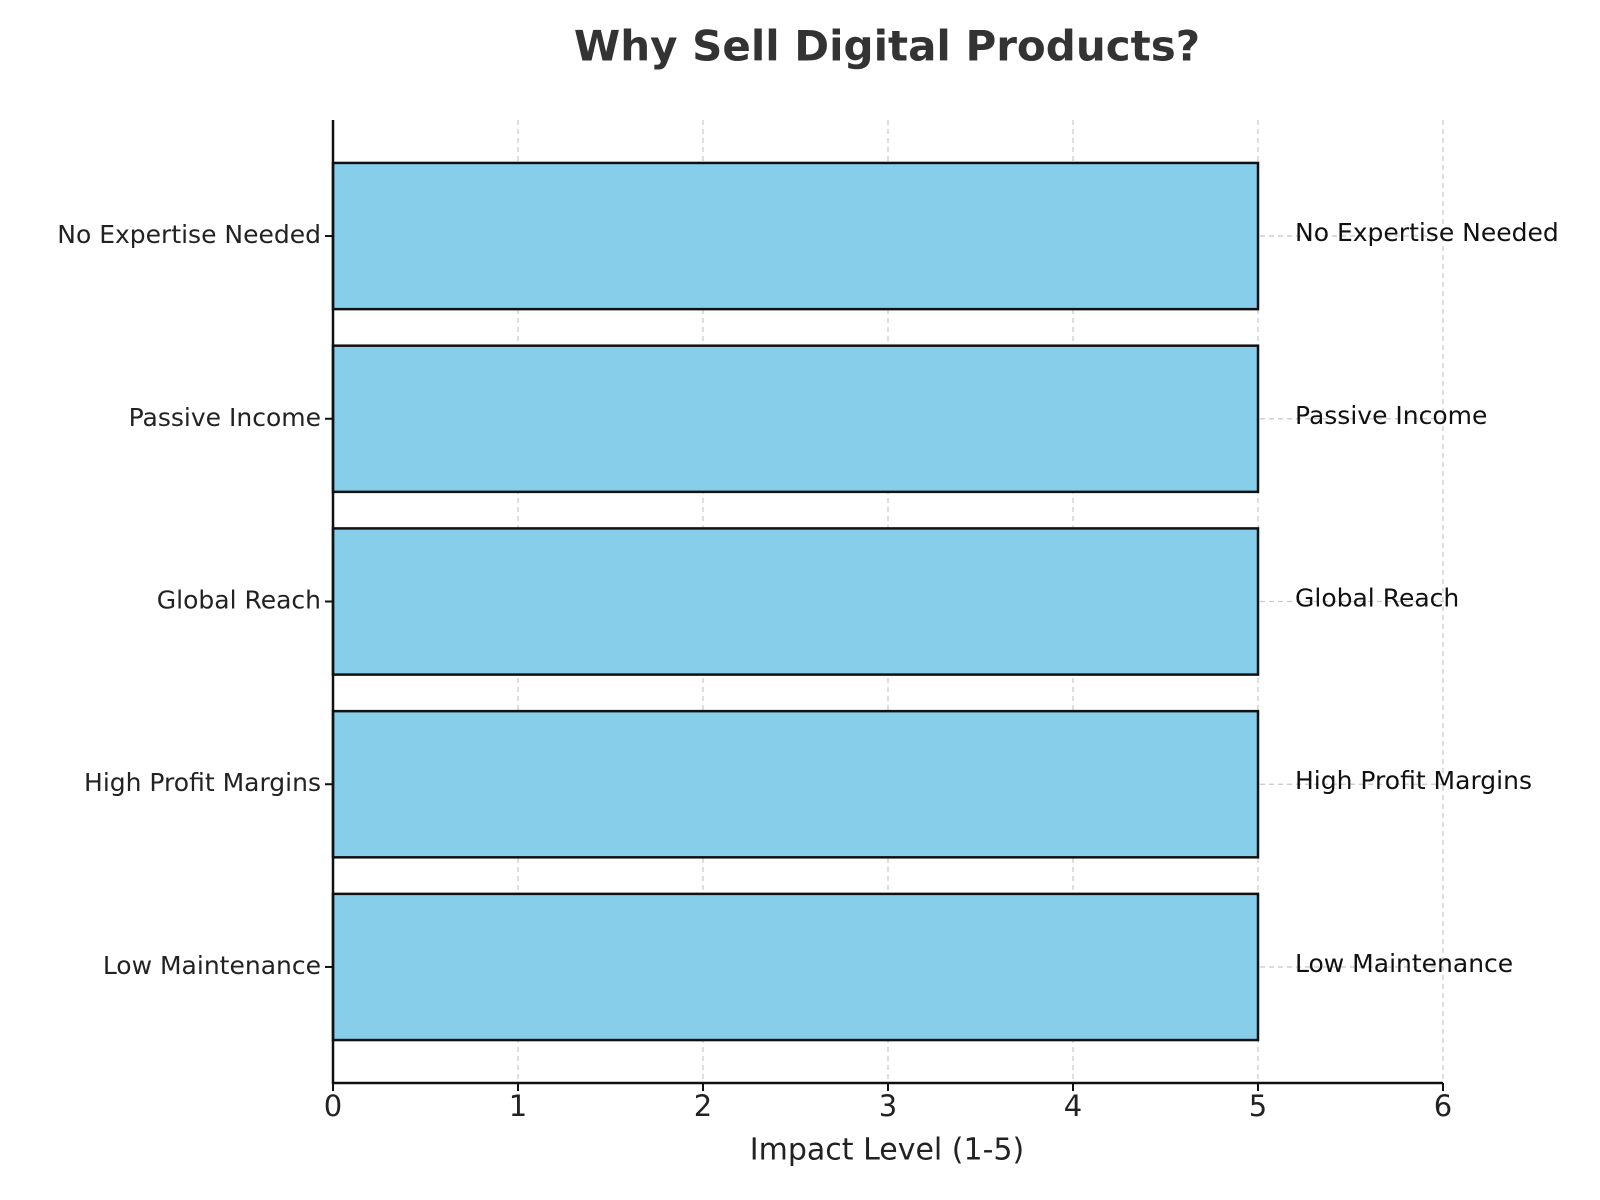 The width and height of the screenshot is (1600, 1200). Describe the element at coordinates (518, 1106) in the screenshot. I see `x-tick-label: 1` at that location.